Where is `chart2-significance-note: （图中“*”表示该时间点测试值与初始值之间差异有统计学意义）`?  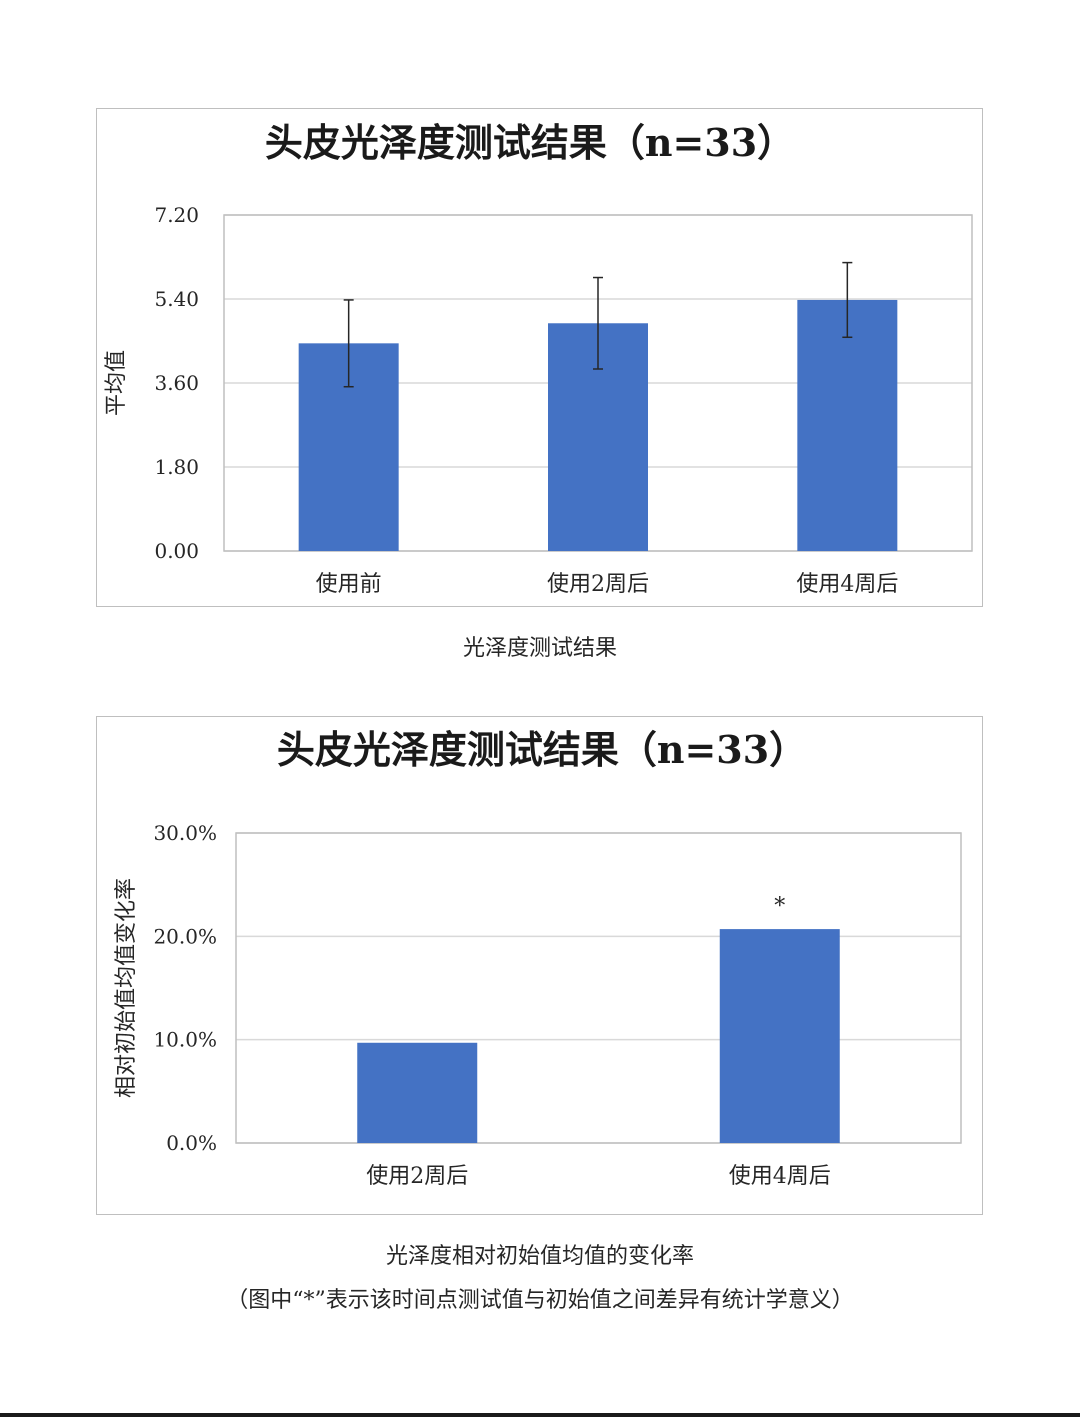 chart2-significance-note: （图中“*”表示该时间点测试值与初始值之间差异有统计学意义） is located at coordinates (540, 1300).